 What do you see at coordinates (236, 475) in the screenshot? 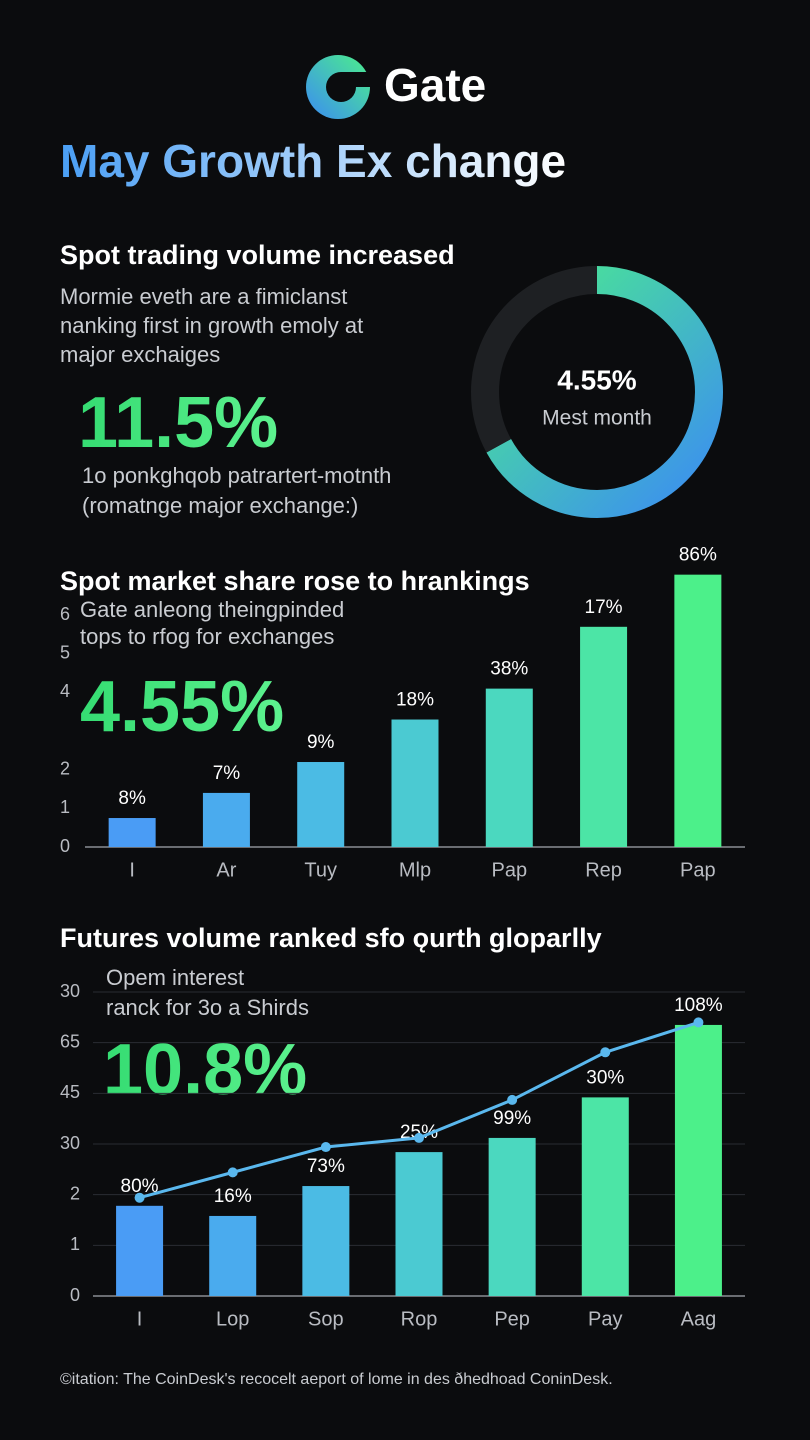
I see `section-note: 1o ponkghqob patrartert-motnth` at bounding box center [236, 475].